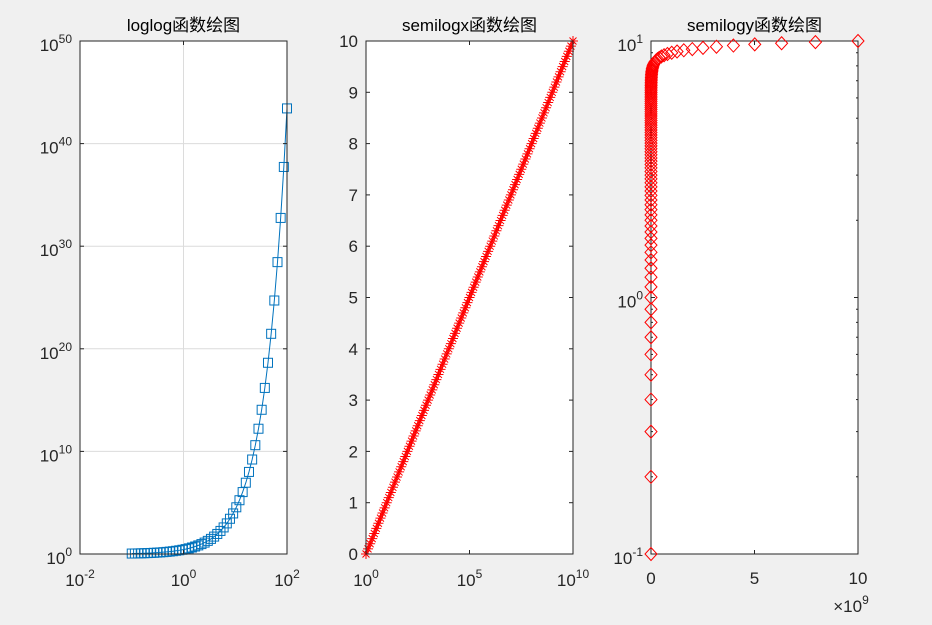 Image resolution: width=932 pixels, height=625 pixels. I want to click on tick-label: 8, so click(353, 144).